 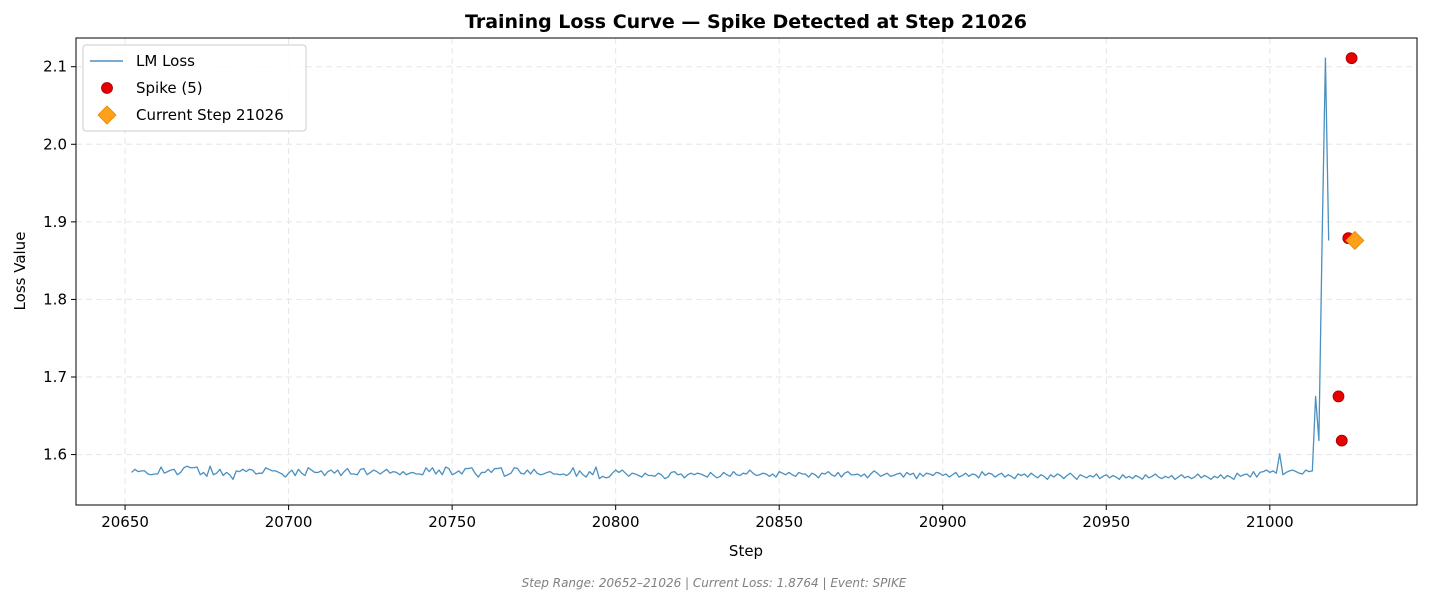 I want to click on legend-box, so click(x=194, y=88).